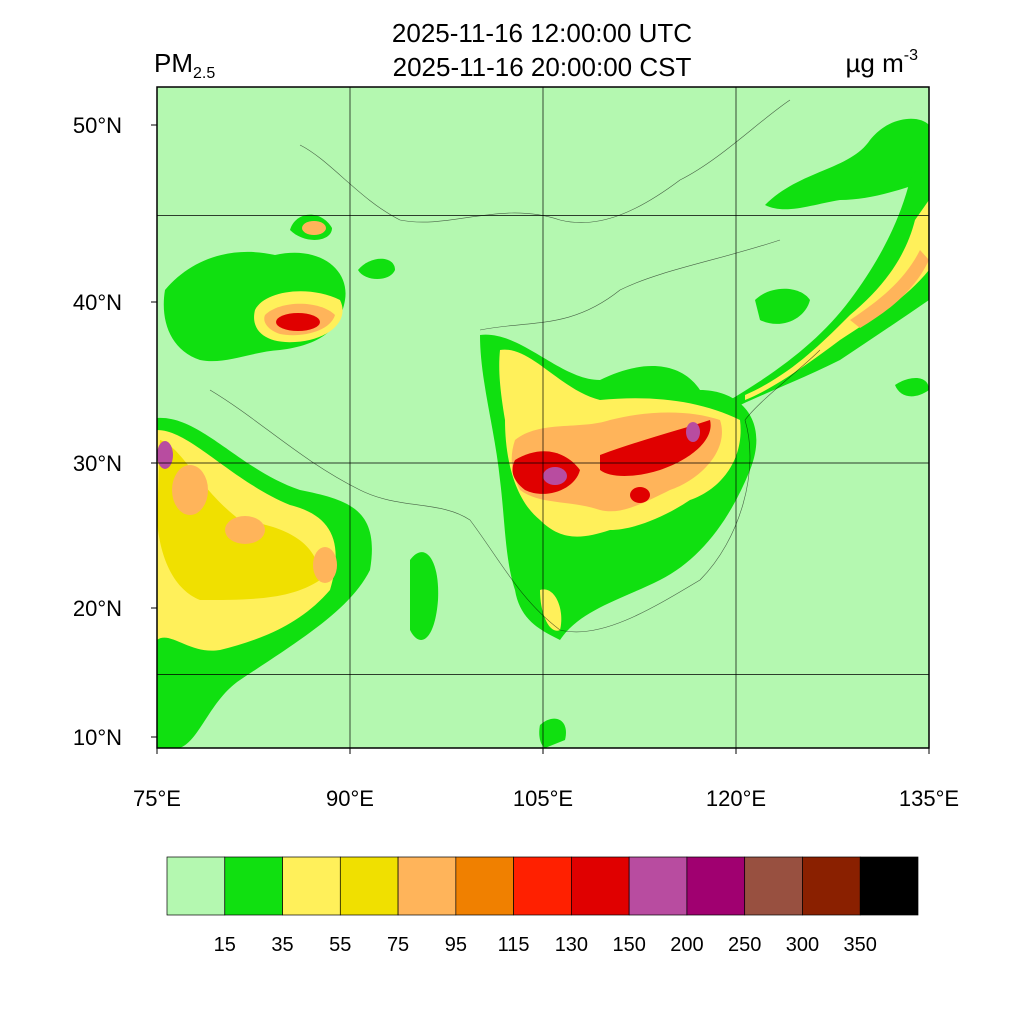 This screenshot has width=1024, height=1029. I want to click on colorbar-label: 200, so click(686, 945).